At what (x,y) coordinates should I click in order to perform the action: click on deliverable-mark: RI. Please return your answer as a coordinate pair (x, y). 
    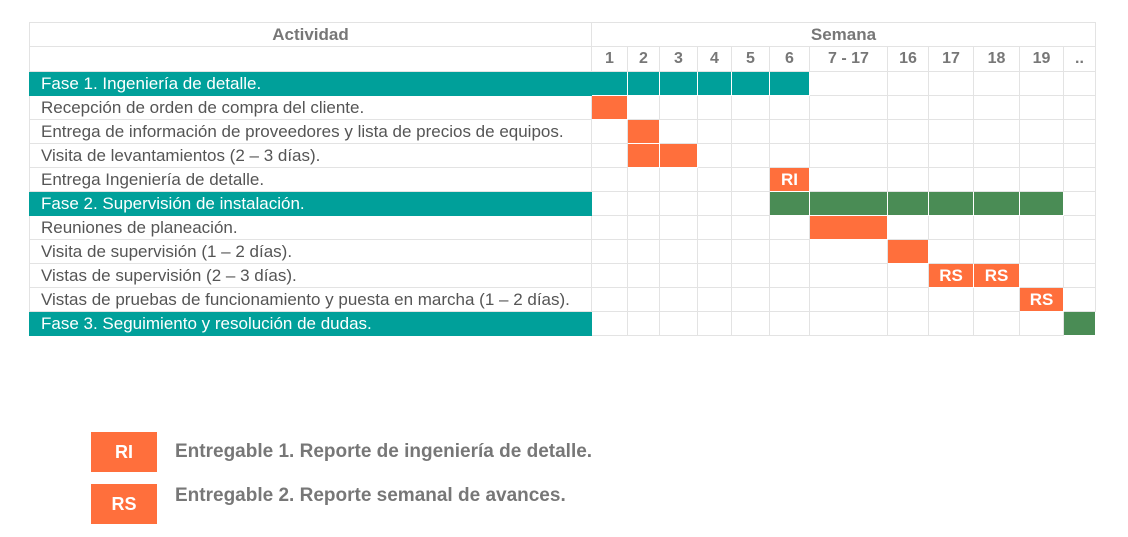
    Looking at the image, I should click on (789, 179).